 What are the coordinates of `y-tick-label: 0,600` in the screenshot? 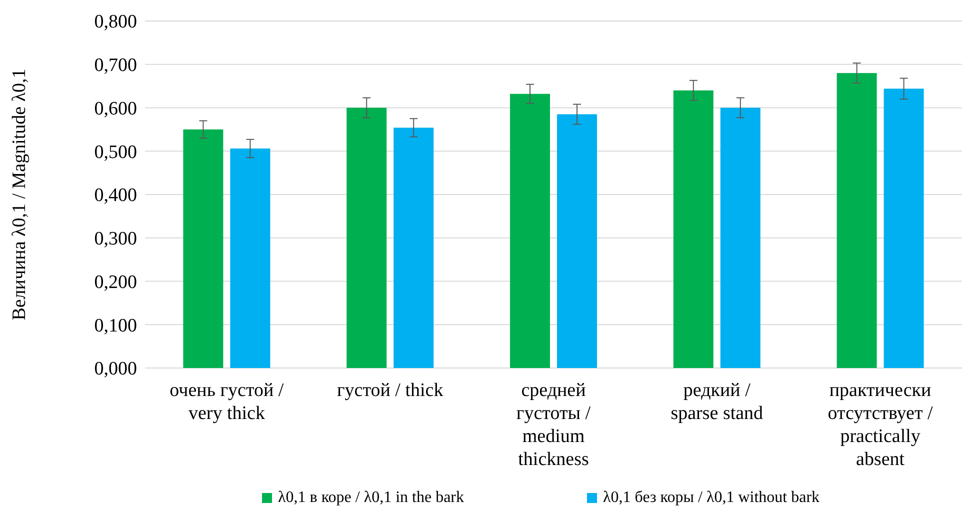 It's located at (115, 109).